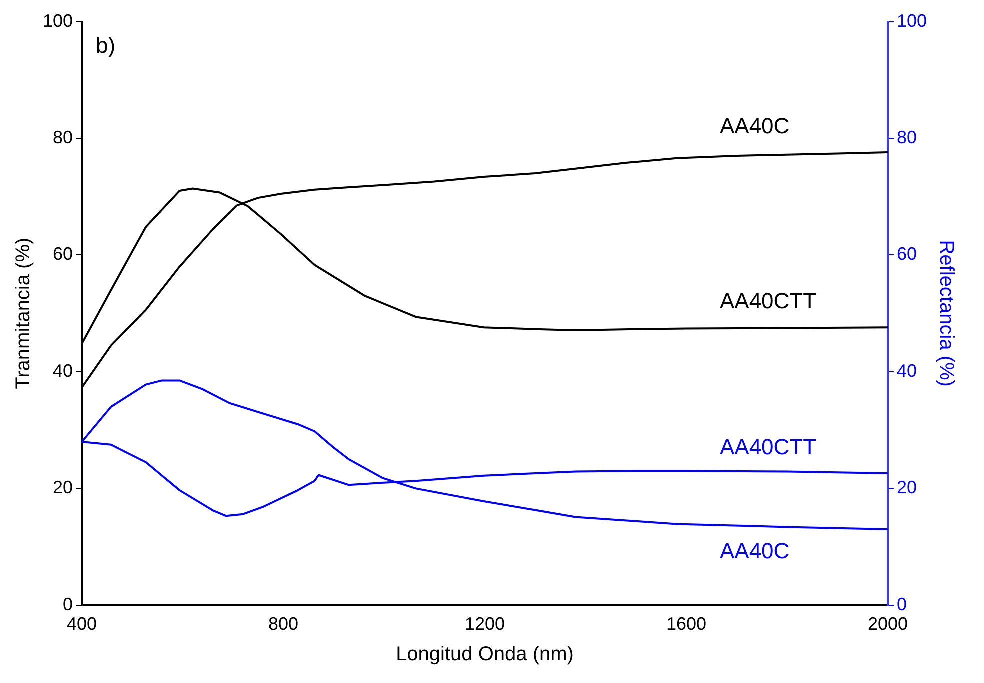  Describe the element at coordinates (888, 624) in the screenshot. I see `x-tick-label: 2000` at that location.